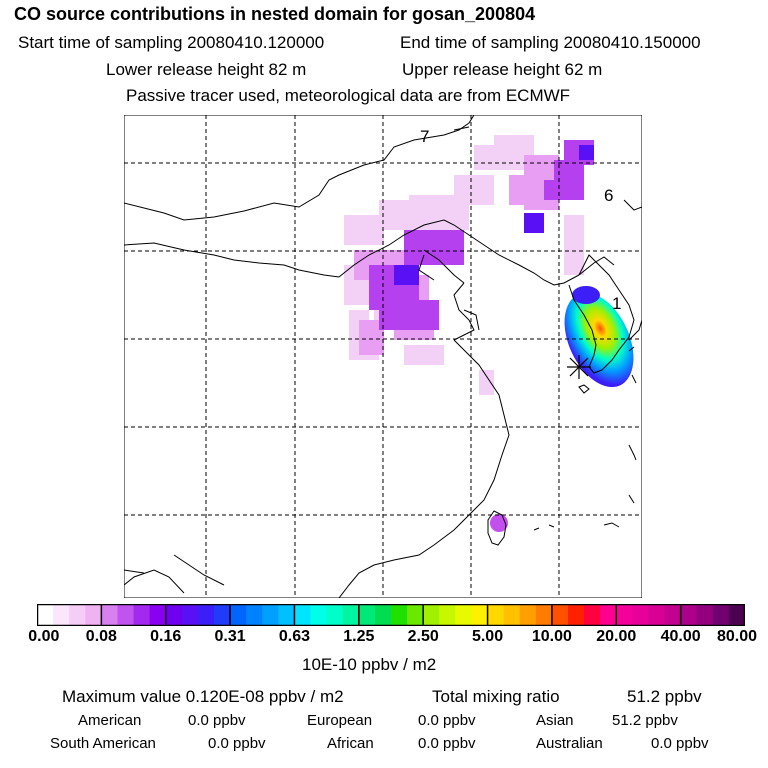 This screenshot has height=768, width=768. I want to click on colorbar-frame, so click(391, 615).